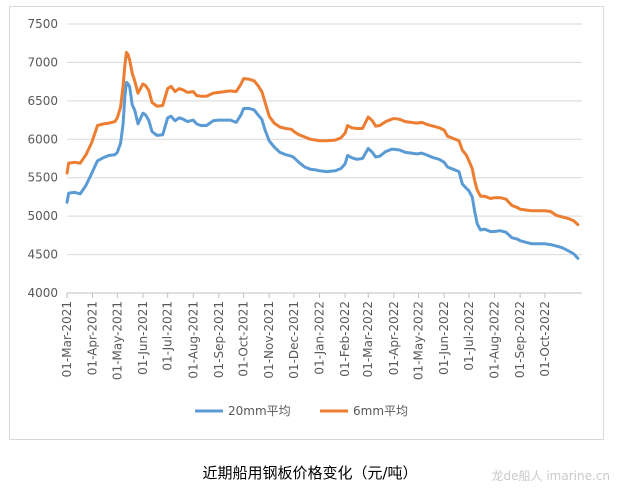 The width and height of the screenshot is (620, 498). What do you see at coordinates (550, 476) in the screenshot?
I see `watermark-logo: 龙de船人 imarine.cn` at bounding box center [550, 476].